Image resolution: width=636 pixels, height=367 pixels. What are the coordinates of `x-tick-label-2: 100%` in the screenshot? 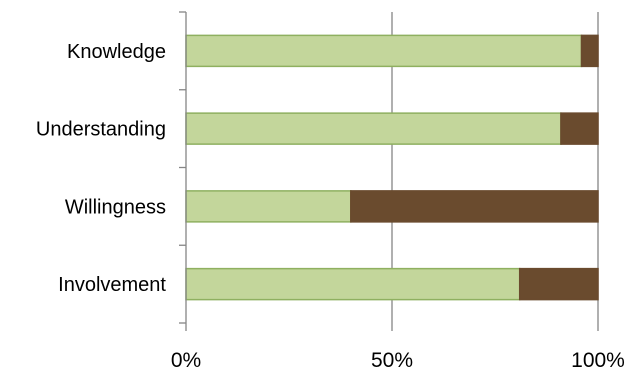 It's located at (598, 358).